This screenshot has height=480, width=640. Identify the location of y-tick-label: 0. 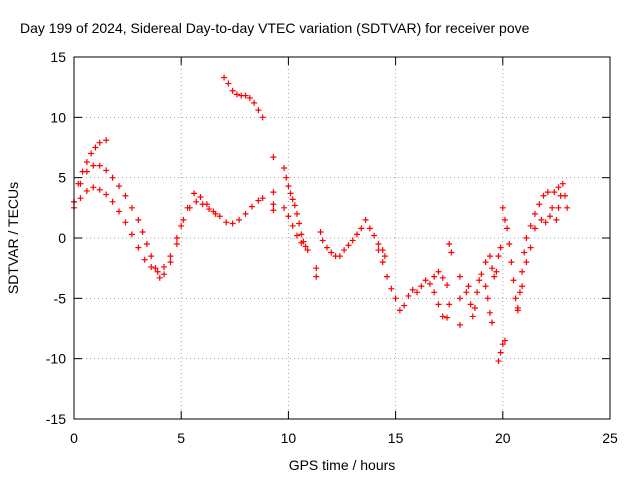
(62, 238).